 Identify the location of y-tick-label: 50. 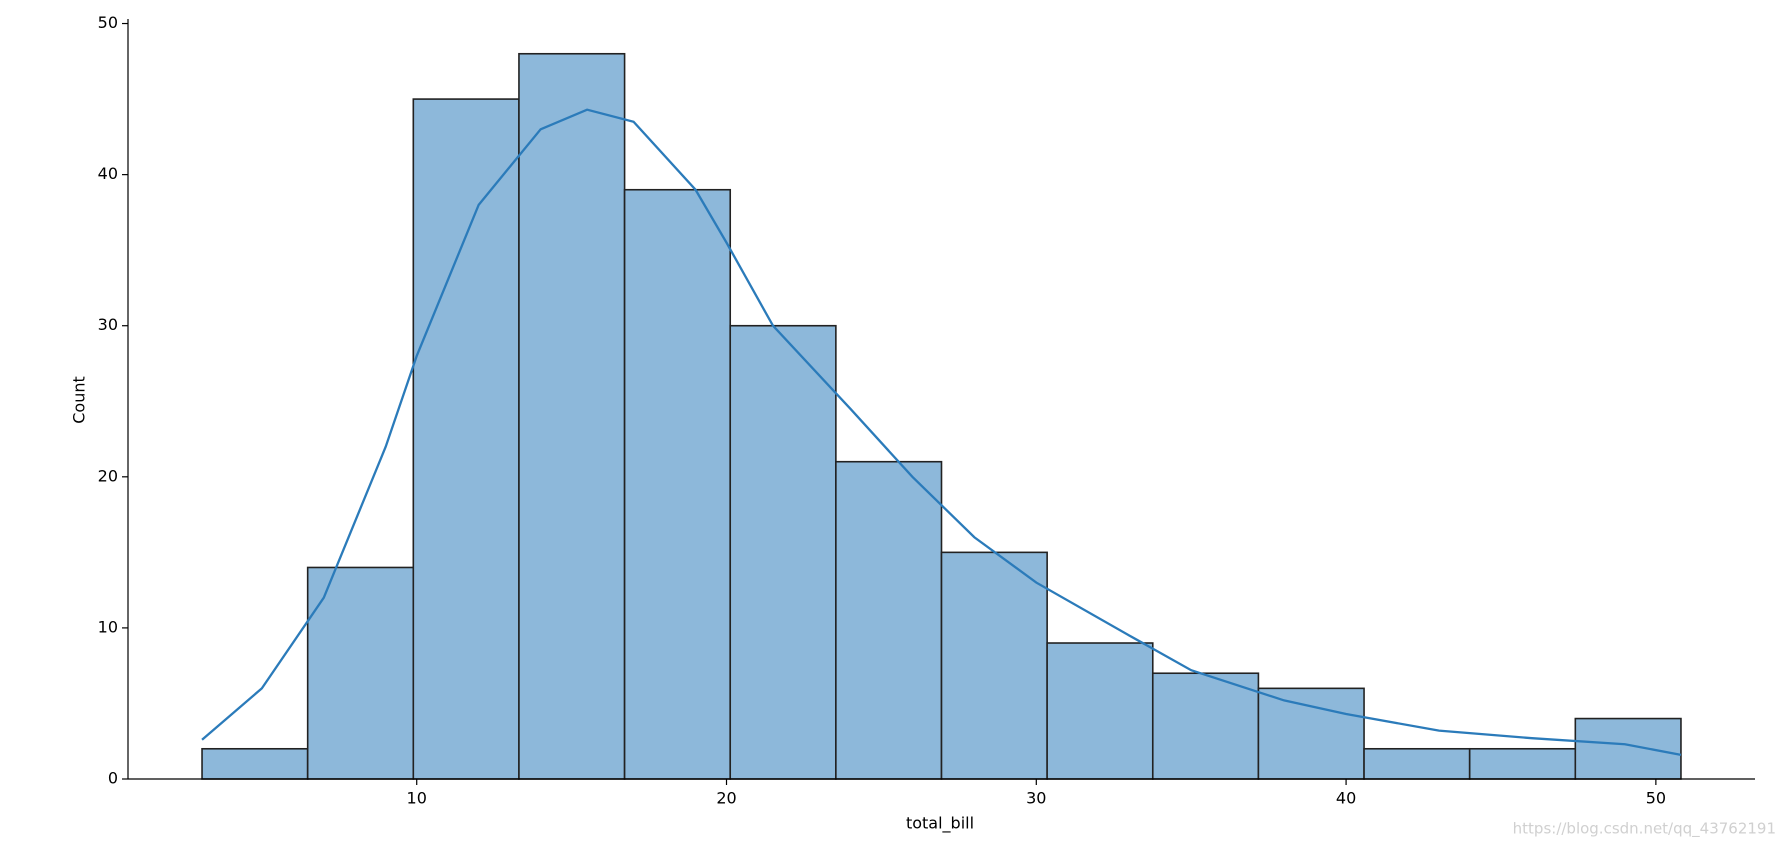
(108, 22).